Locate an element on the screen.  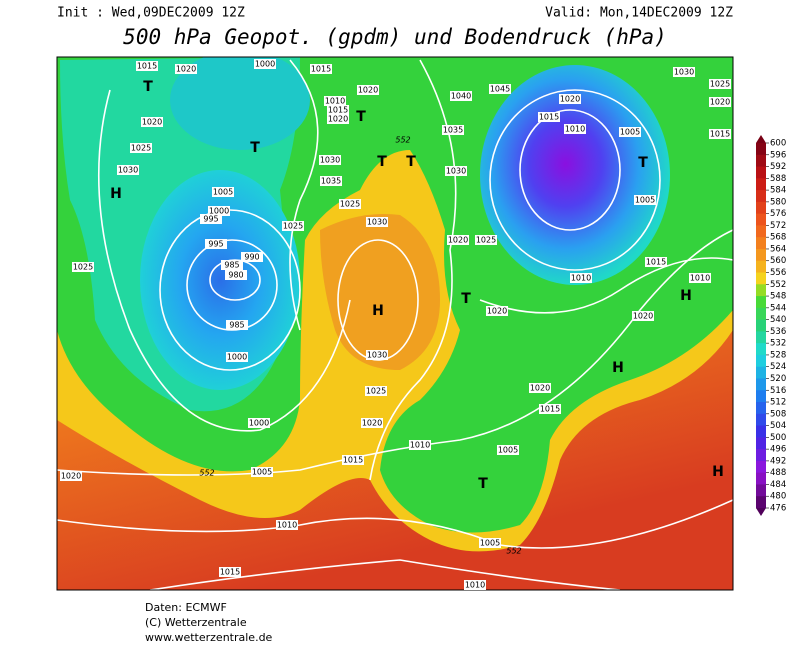
colorbar-label: 584 is located at coordinates (778, 191).